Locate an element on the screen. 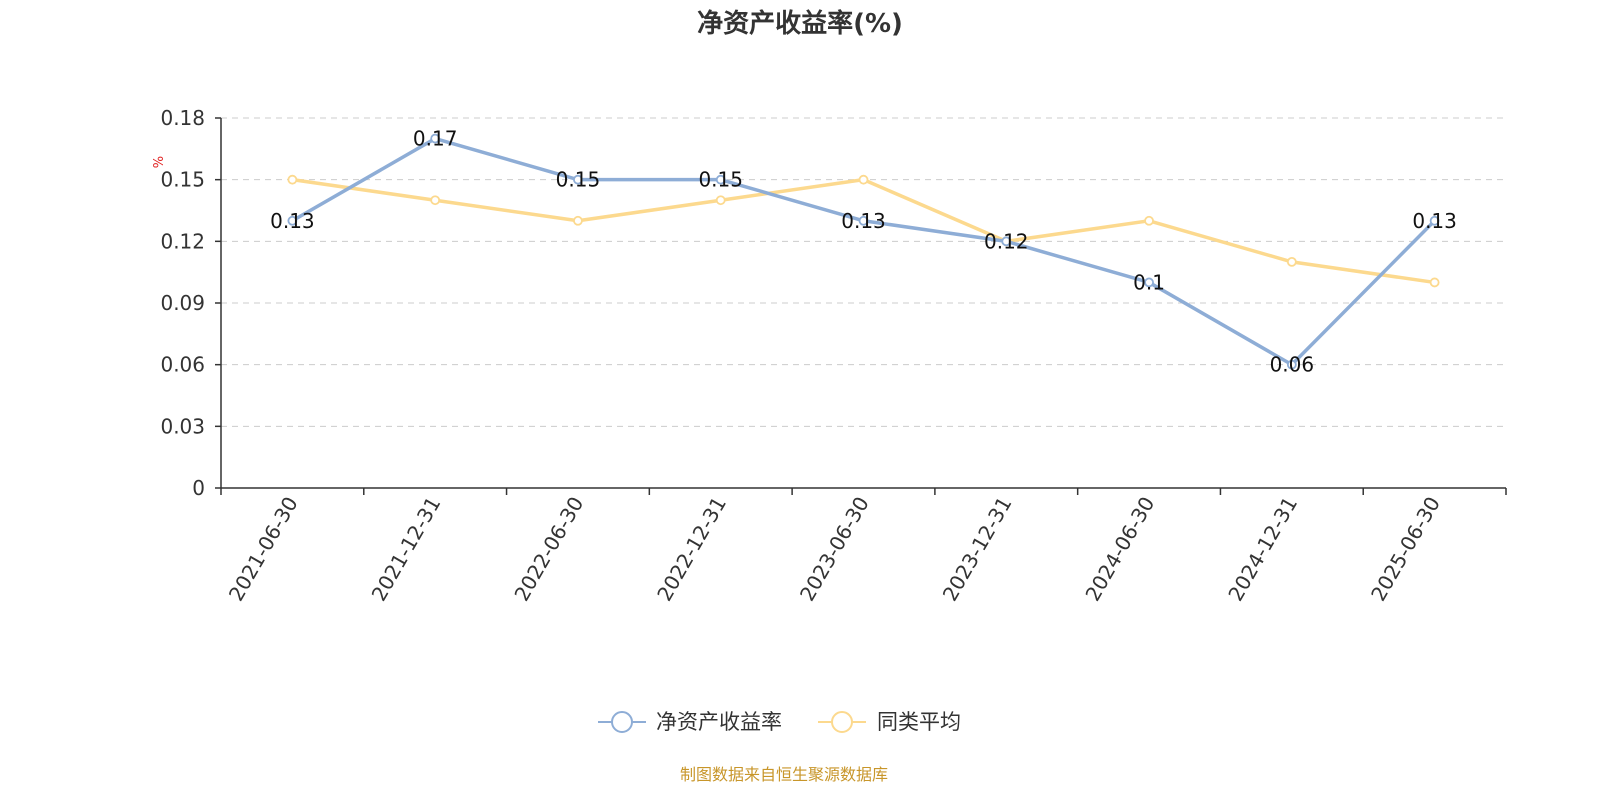 Image resolution: width=1600 pixels, height=800 pixels. data-label: 0.12 is located at coordinates (1006, 241).